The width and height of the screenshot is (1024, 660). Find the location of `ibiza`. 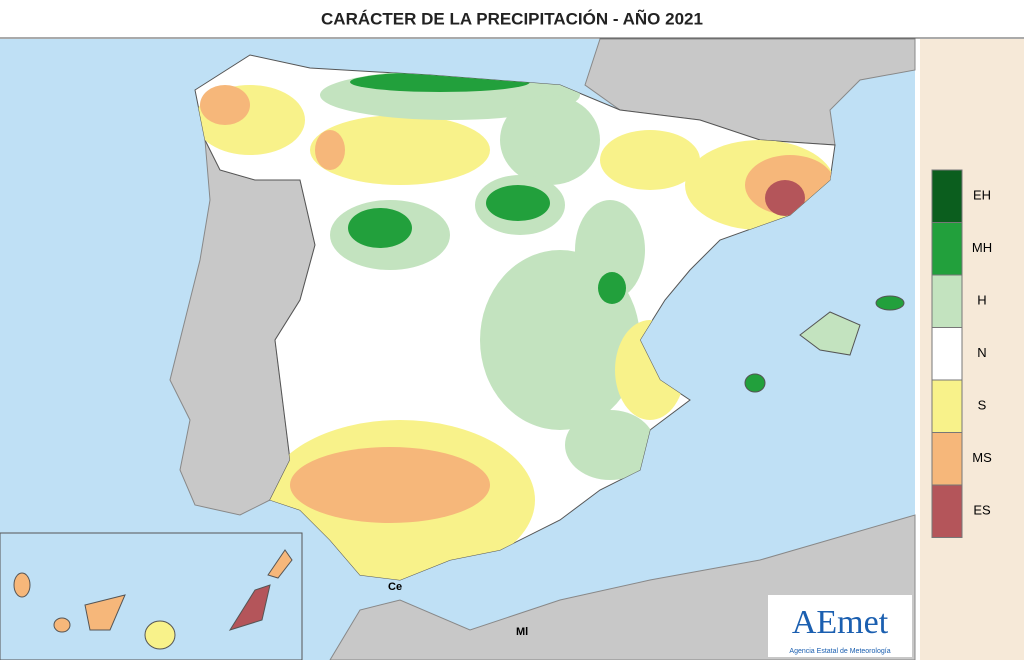

ibiza is located at coordinates (755, 383).